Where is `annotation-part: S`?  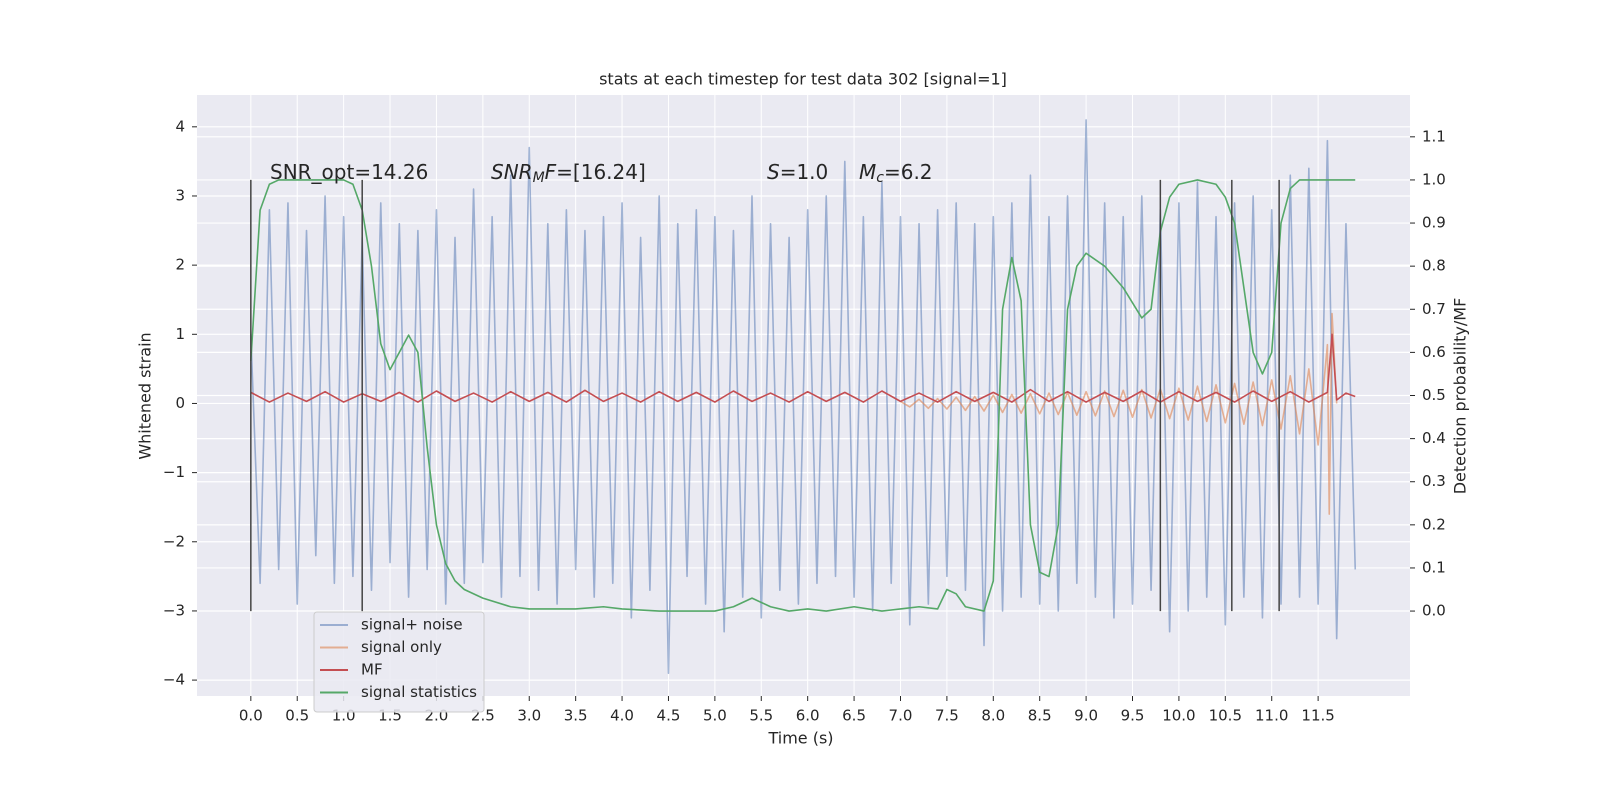 annotation-part: S is located at coordinates (773, 172).